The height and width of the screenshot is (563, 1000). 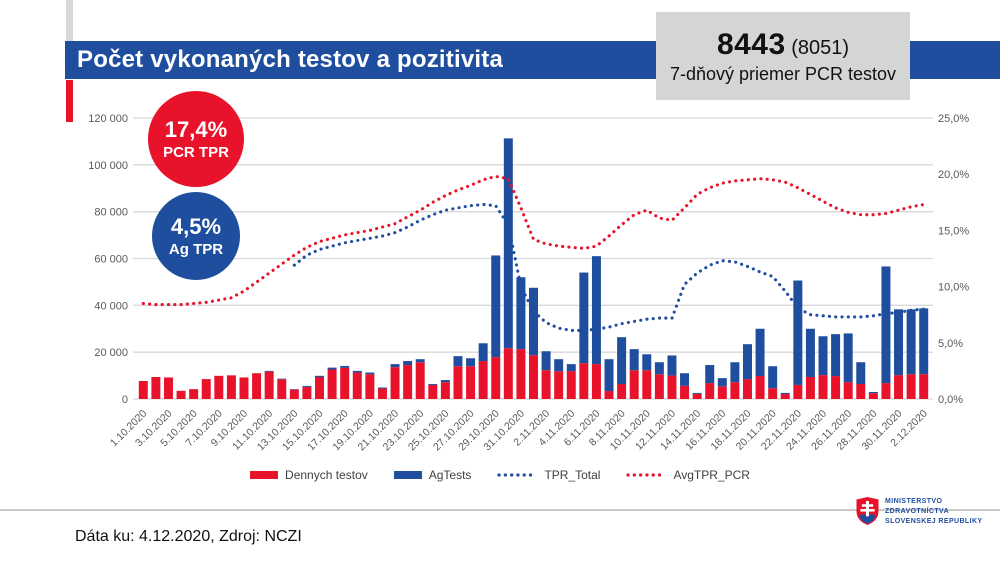 What do you see at coordinates (69, 101) in the screenshot?
I see `accent-strip-red` at bounding box center [69, 101].